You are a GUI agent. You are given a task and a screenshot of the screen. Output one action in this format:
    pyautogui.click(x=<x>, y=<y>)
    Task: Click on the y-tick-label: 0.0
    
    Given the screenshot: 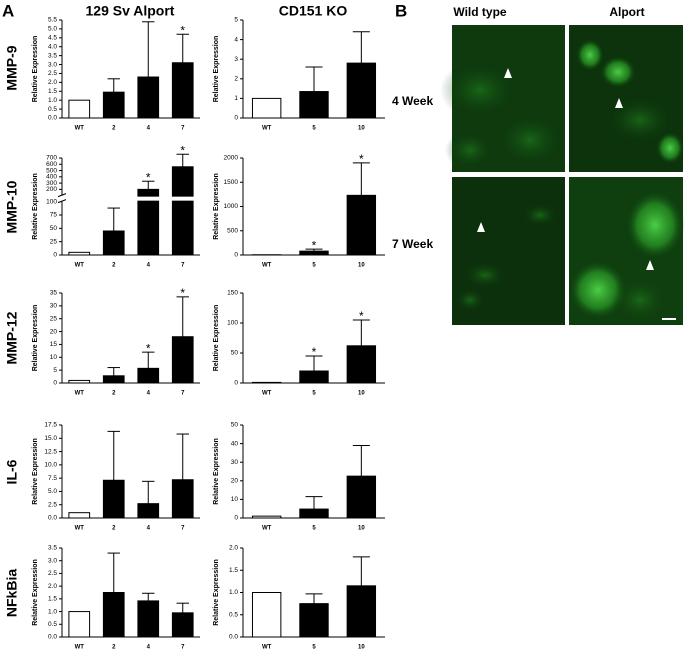 What is the action you would take?
    pyautogui.click(x=52, y=118)
    